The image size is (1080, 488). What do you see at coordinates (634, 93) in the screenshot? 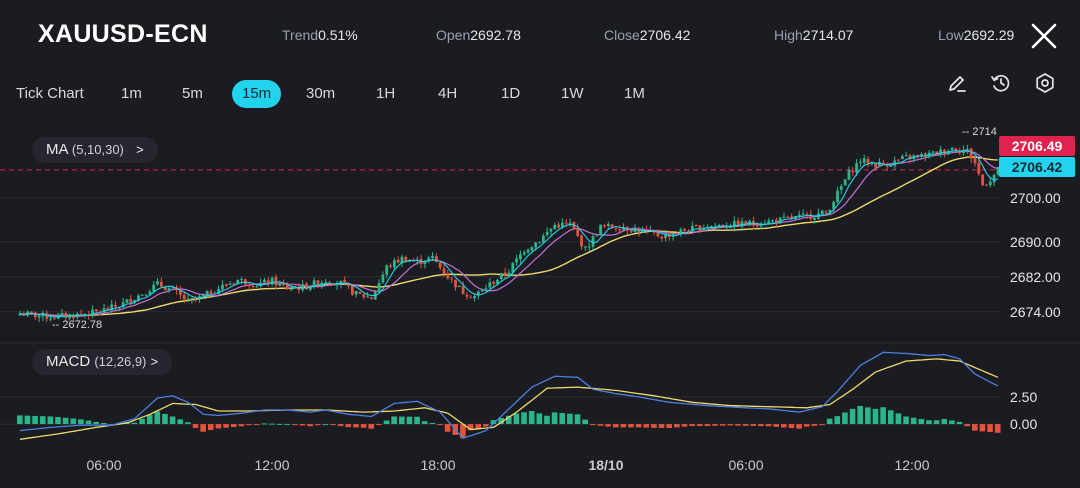
I see `tf-1mo: 1M` at bounding box center [634, 93].